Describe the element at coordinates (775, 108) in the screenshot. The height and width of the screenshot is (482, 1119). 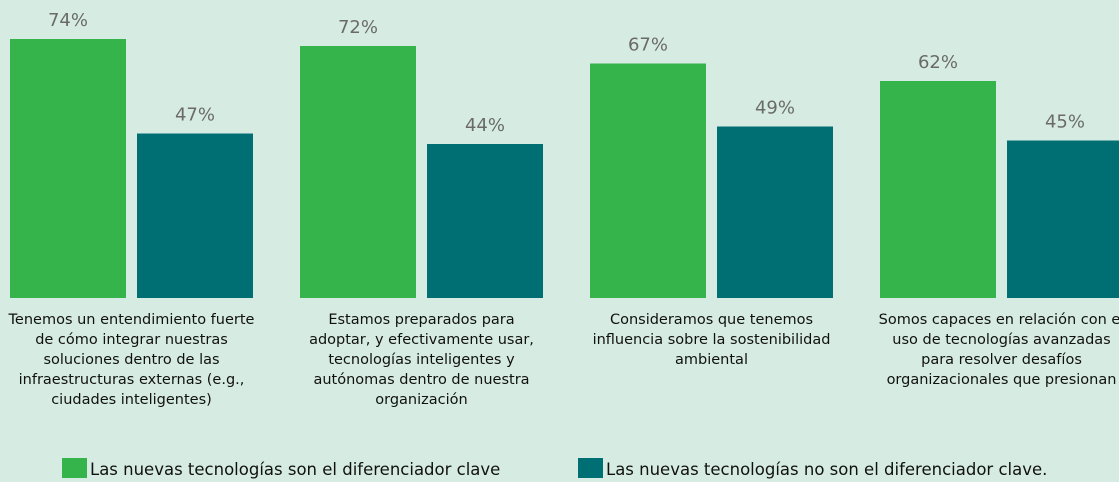
I see `data-label: 49%` at that location.